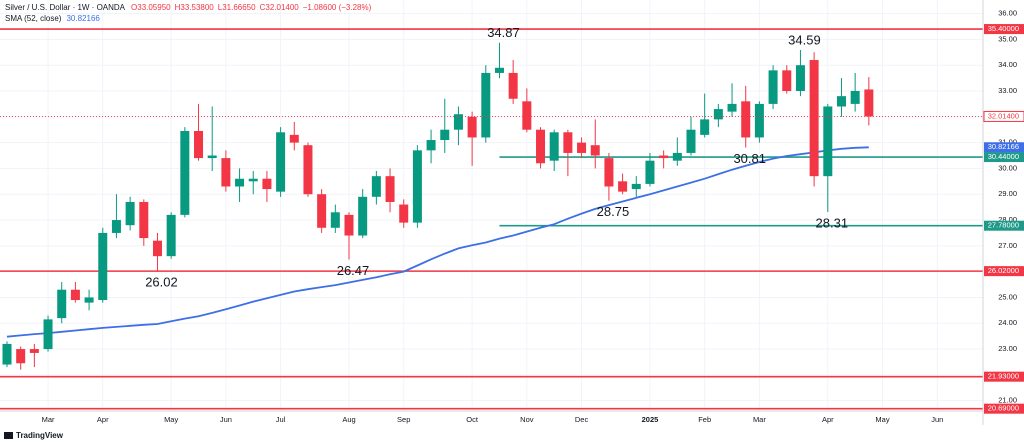 The image size is (1024, 445). Describe the element at coordinates (281, 419) in the screenshot. I see `x-tick-label: Jul` at that location.